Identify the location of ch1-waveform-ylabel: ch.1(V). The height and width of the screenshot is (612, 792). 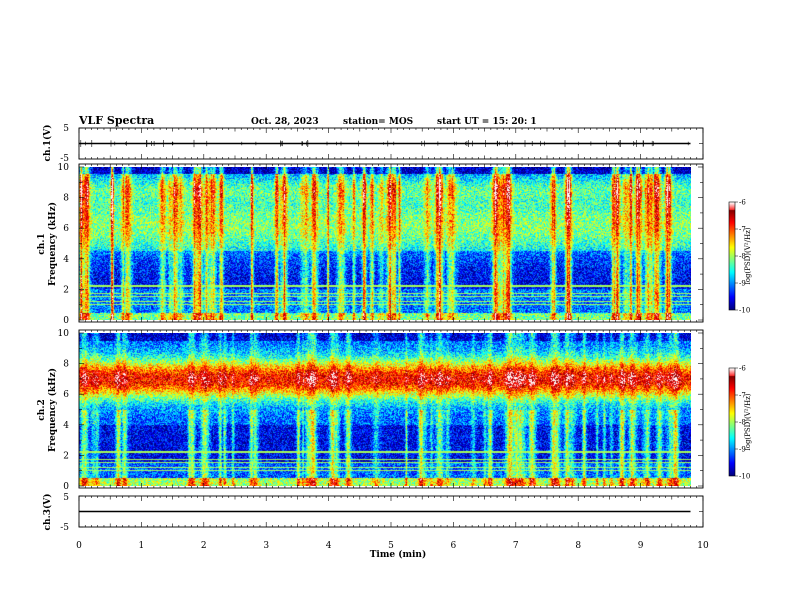
(47, 143).